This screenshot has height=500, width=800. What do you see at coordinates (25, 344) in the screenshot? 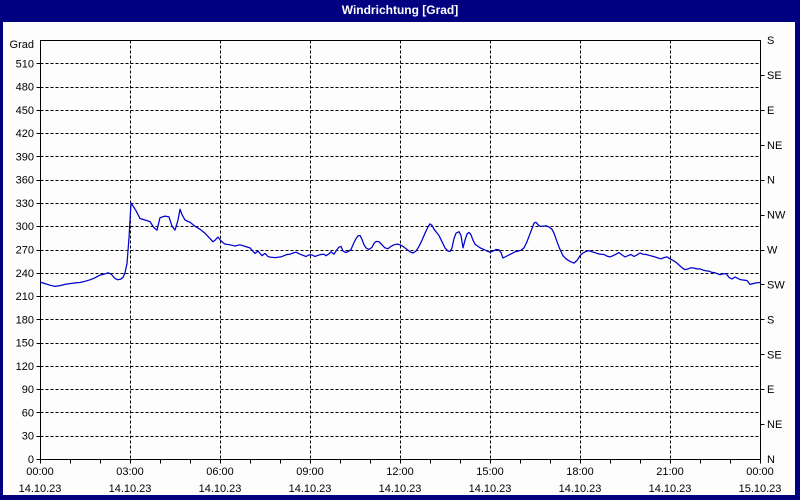
I see `axis-tick-label: 150` at bounding box center [25, 344].